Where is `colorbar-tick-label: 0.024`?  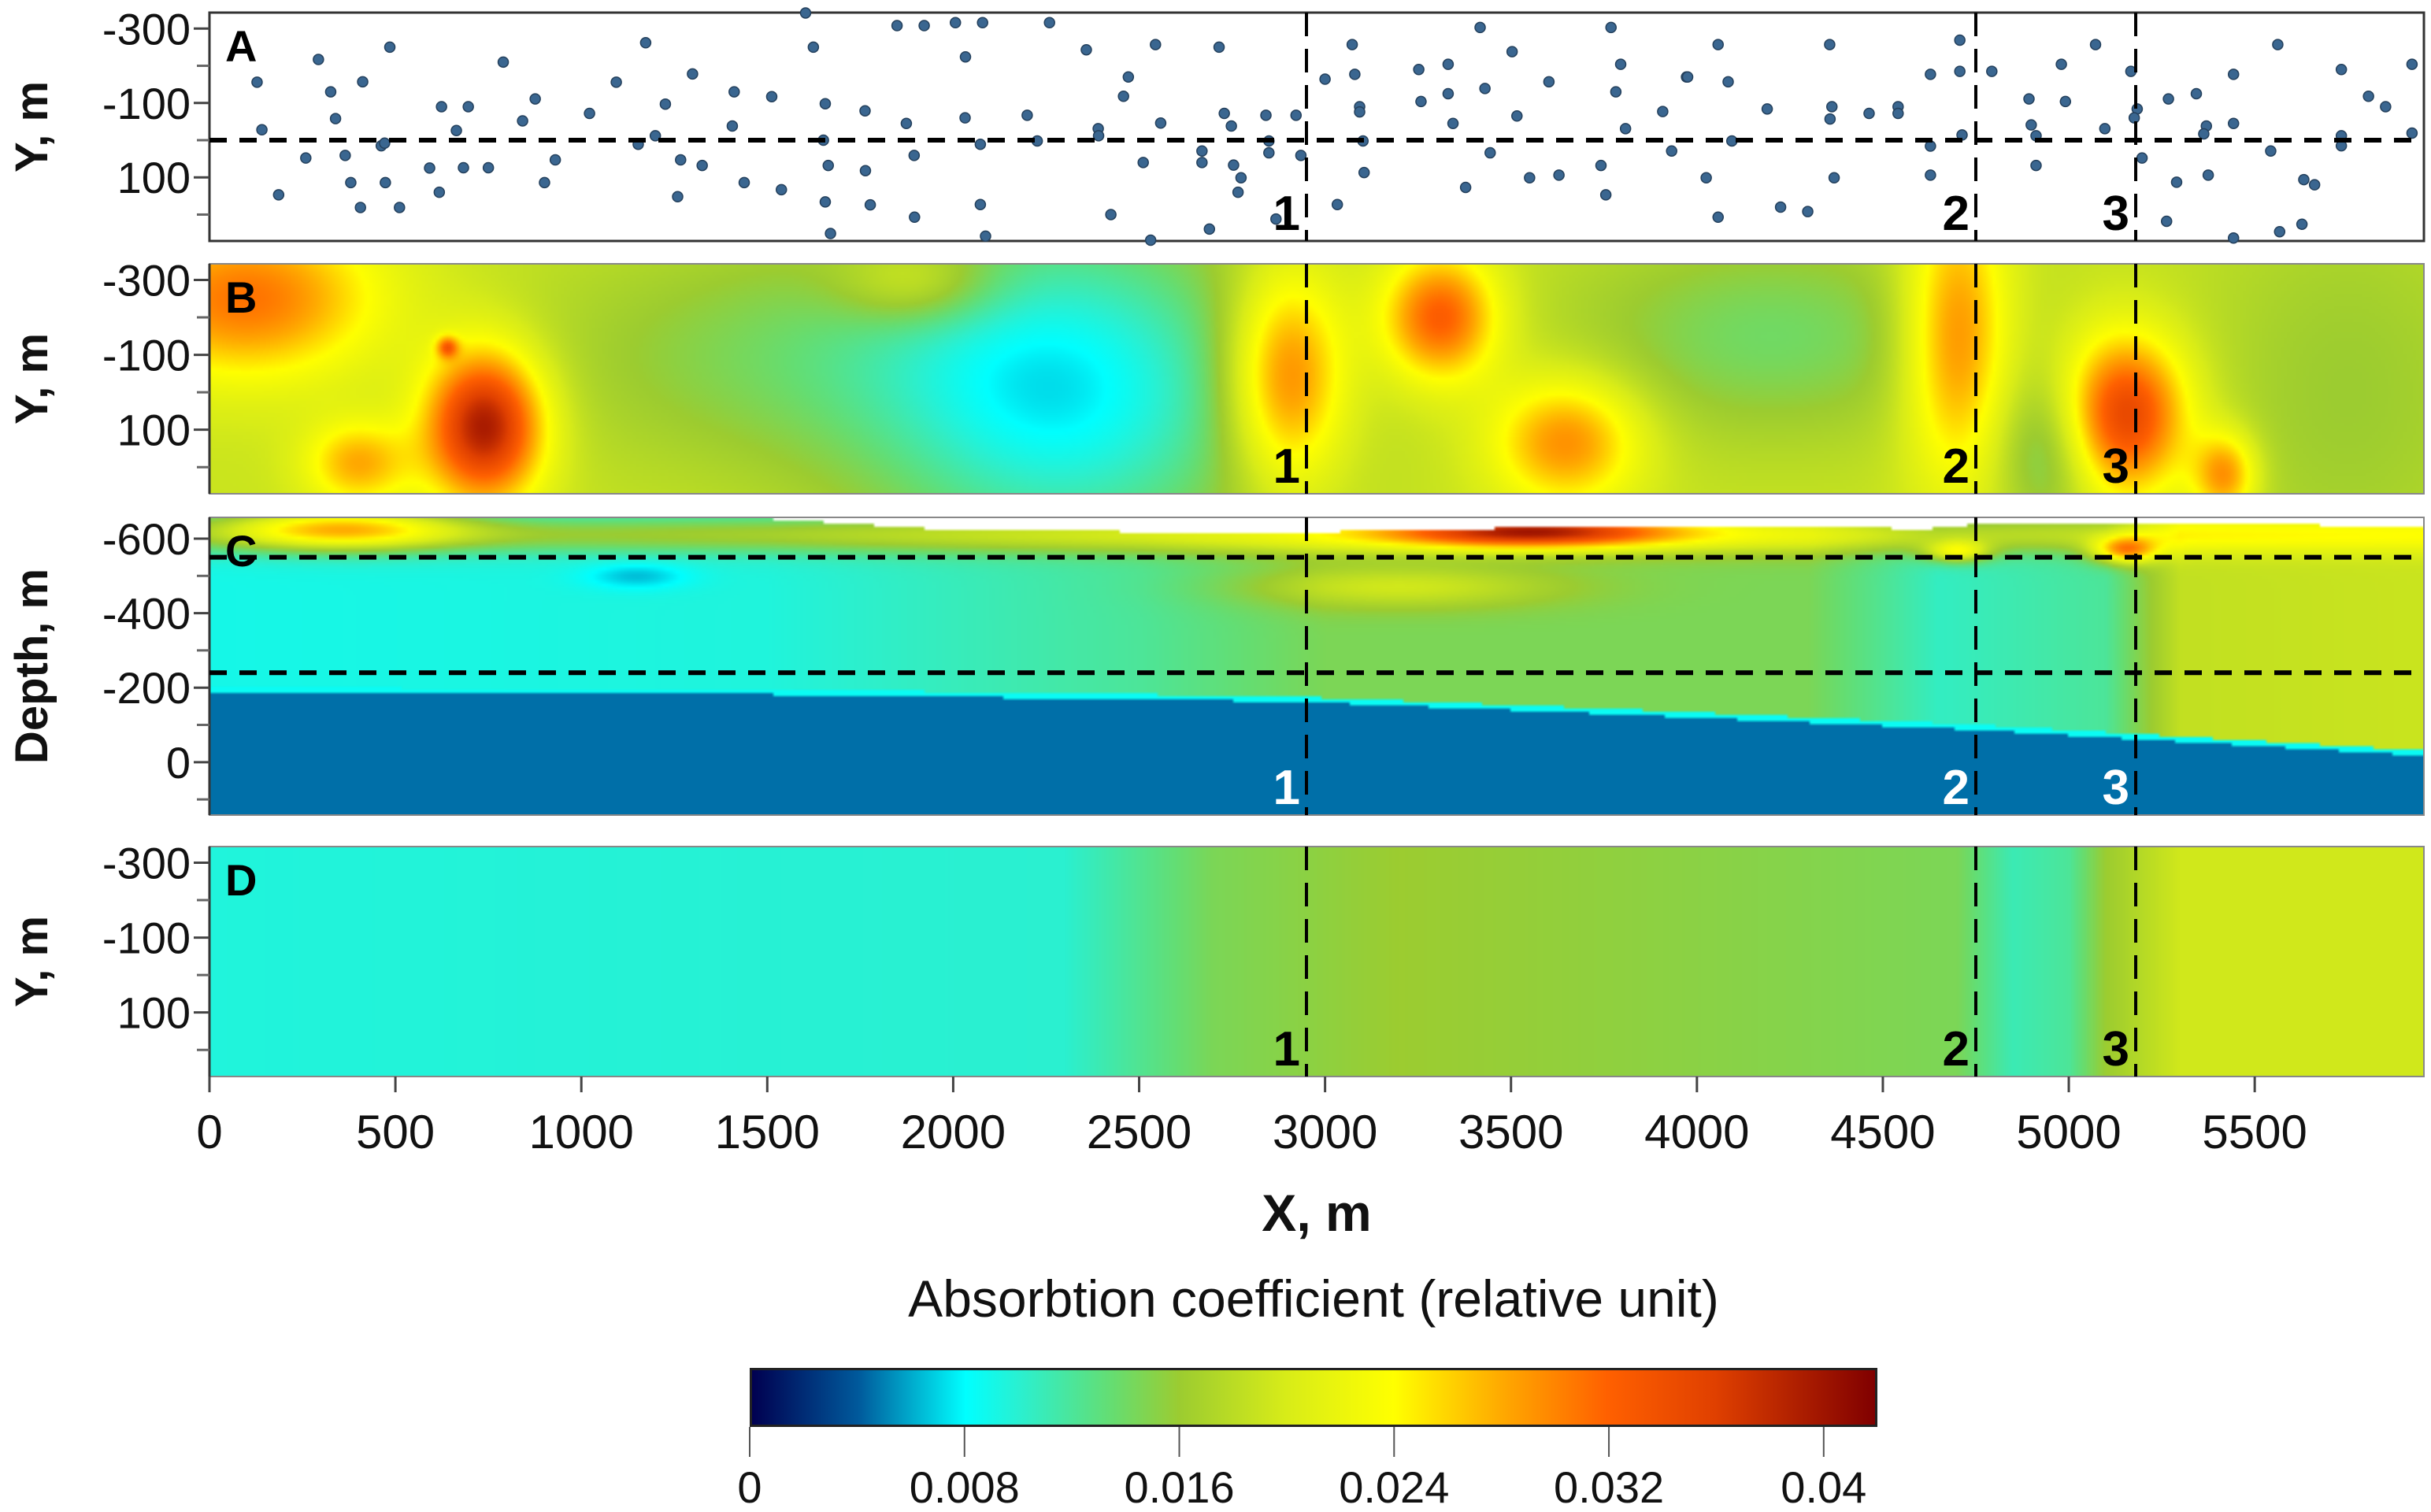
colorbar-tick-label: 0.024 is located at coordinates (1394, 1487).